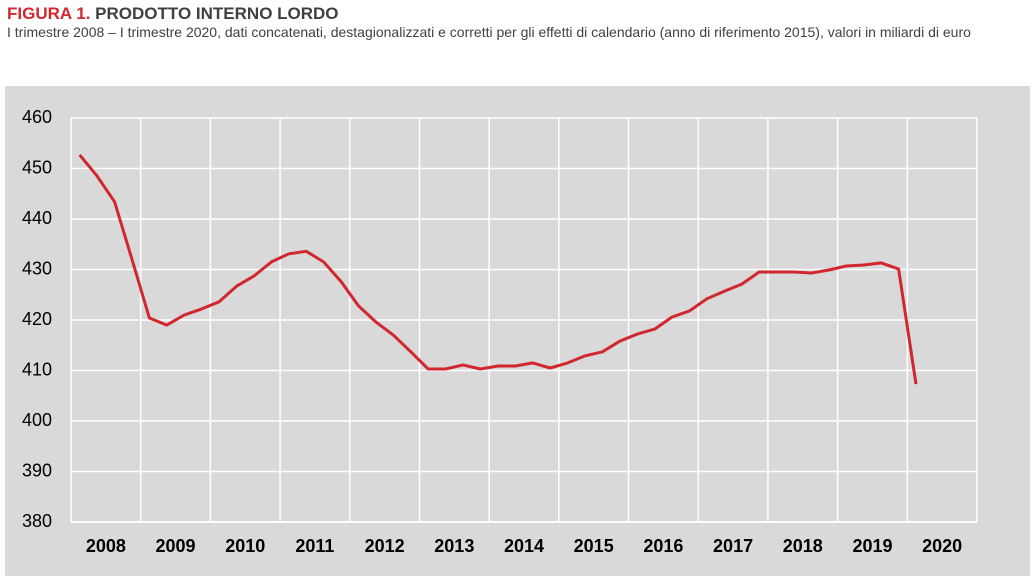  Describe the element at coordinates (733, 546) in the screenshot. I see `x-tick-label: 2017` at that location.